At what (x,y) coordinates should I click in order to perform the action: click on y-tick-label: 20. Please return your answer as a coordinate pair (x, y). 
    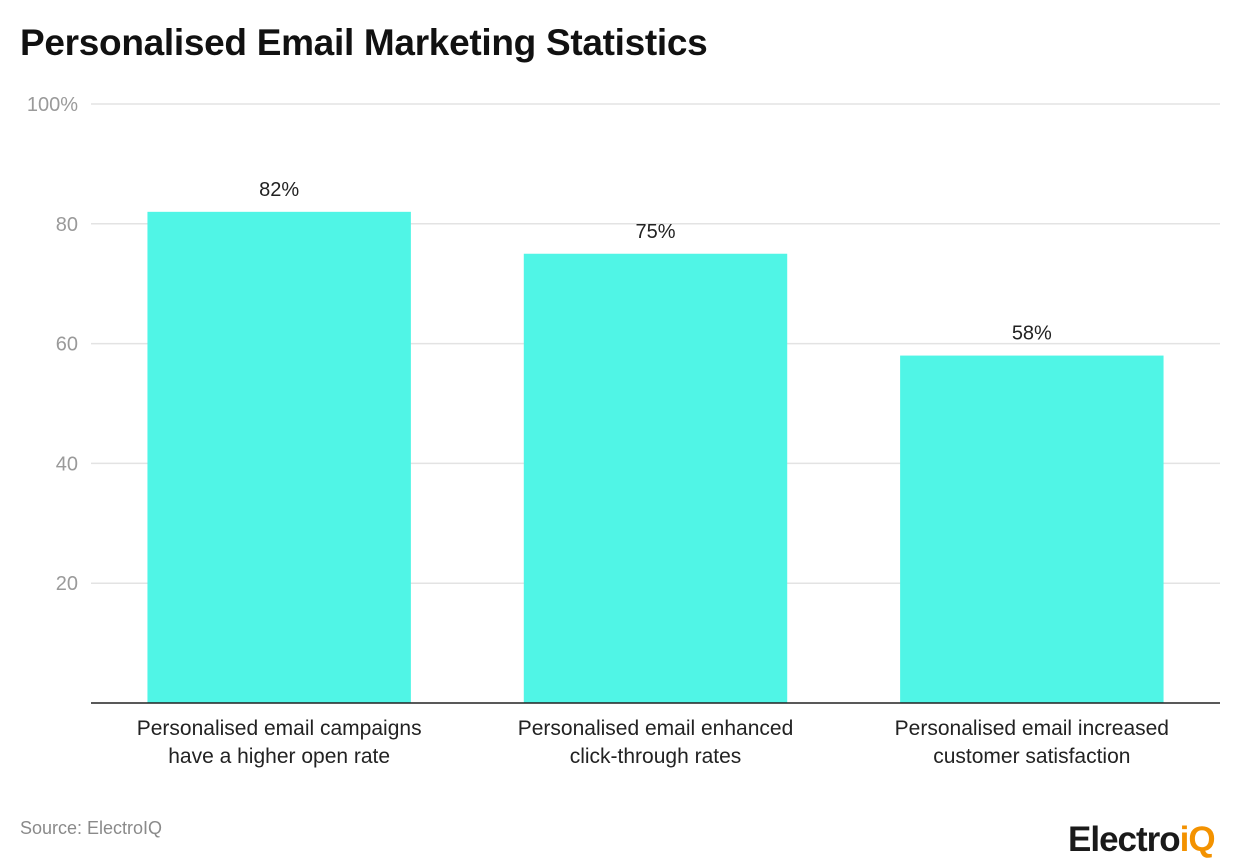
    Looking at the image, I should click on (67, 584).